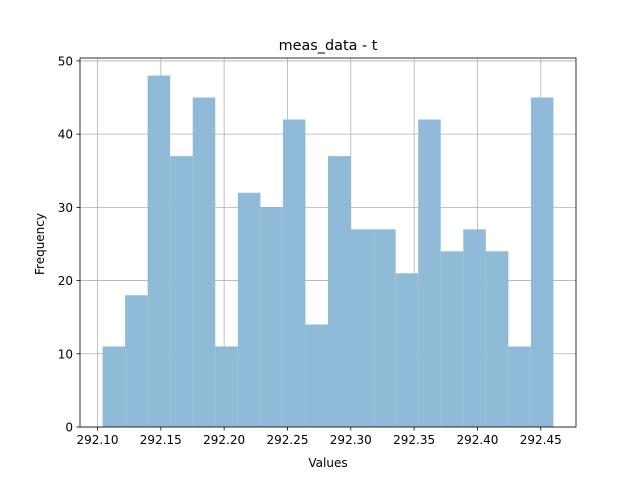 The image size is (640, 480). Describe the element at coordinates (65, 61) in the screenshot. I see `y-tick-label: 50` at that location.